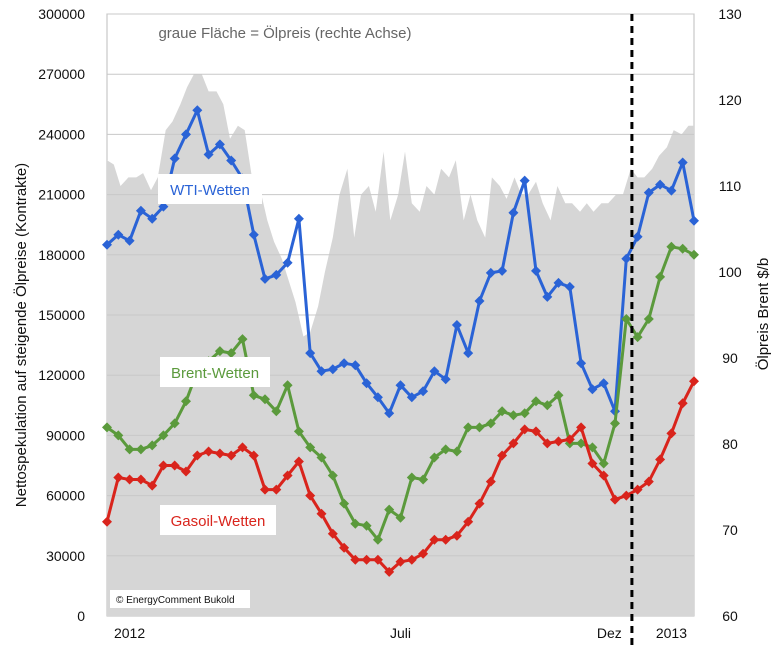 Image resolution: width=778 pixels, height=651 pixels. Describe the element at coordinates (180, 599) in the screenshot. I see `credit-box: © EnergyComment Bukold` at that location.